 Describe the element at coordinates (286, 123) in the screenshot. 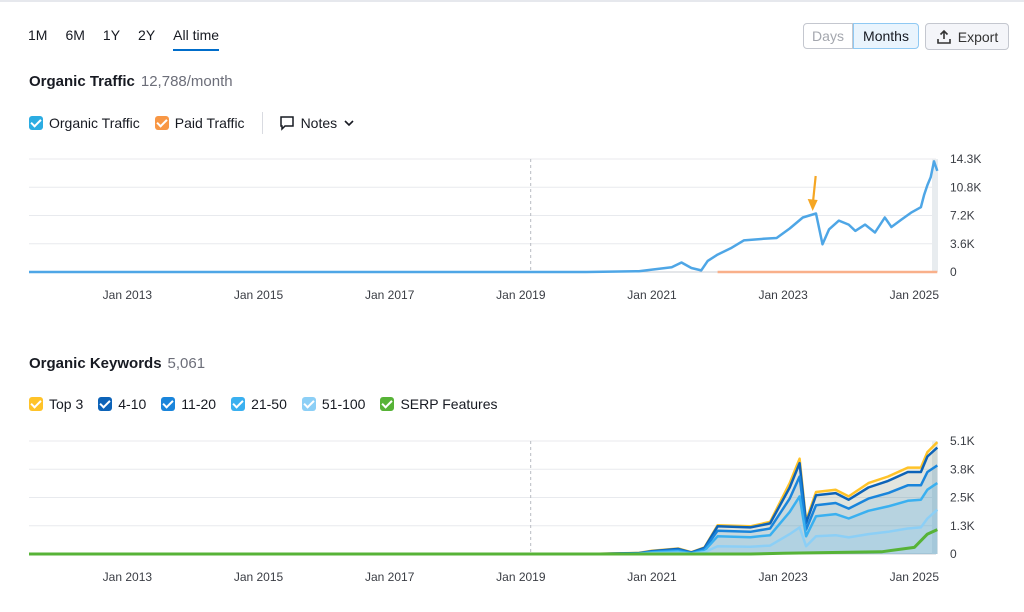

I see `comment-icon` at that location.